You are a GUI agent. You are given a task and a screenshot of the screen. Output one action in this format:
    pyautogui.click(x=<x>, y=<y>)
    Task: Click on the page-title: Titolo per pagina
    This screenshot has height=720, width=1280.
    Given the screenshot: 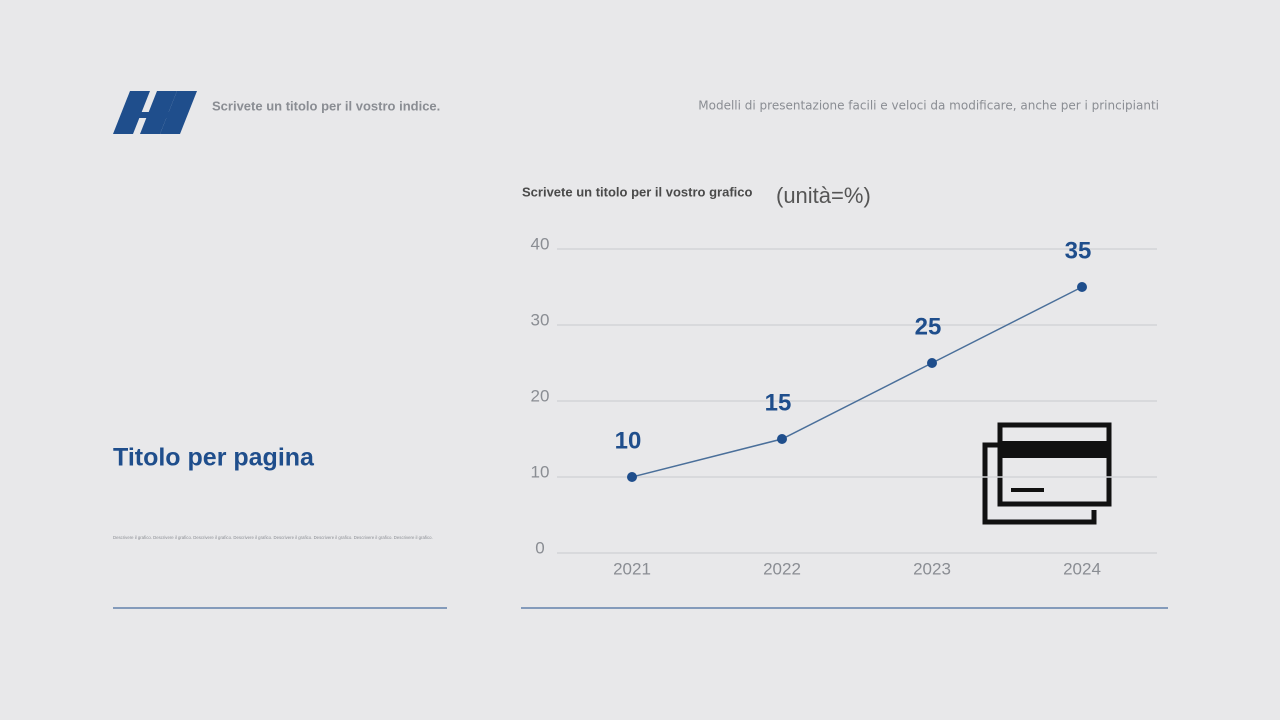 What is the action you would take?
    pyautogui.click(x=214, y=458)
    